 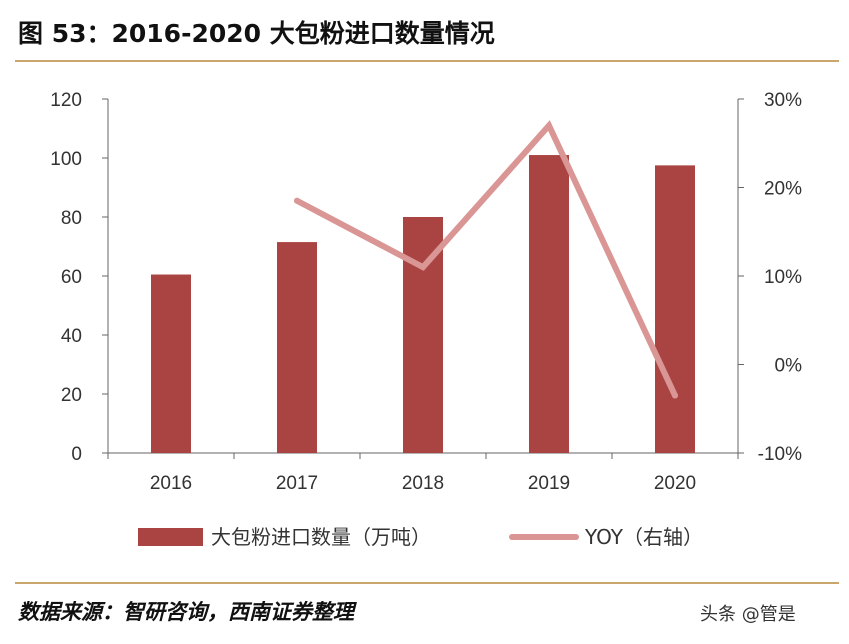 I want to click on left-tick-label: 80, so click(x=71, y=218).